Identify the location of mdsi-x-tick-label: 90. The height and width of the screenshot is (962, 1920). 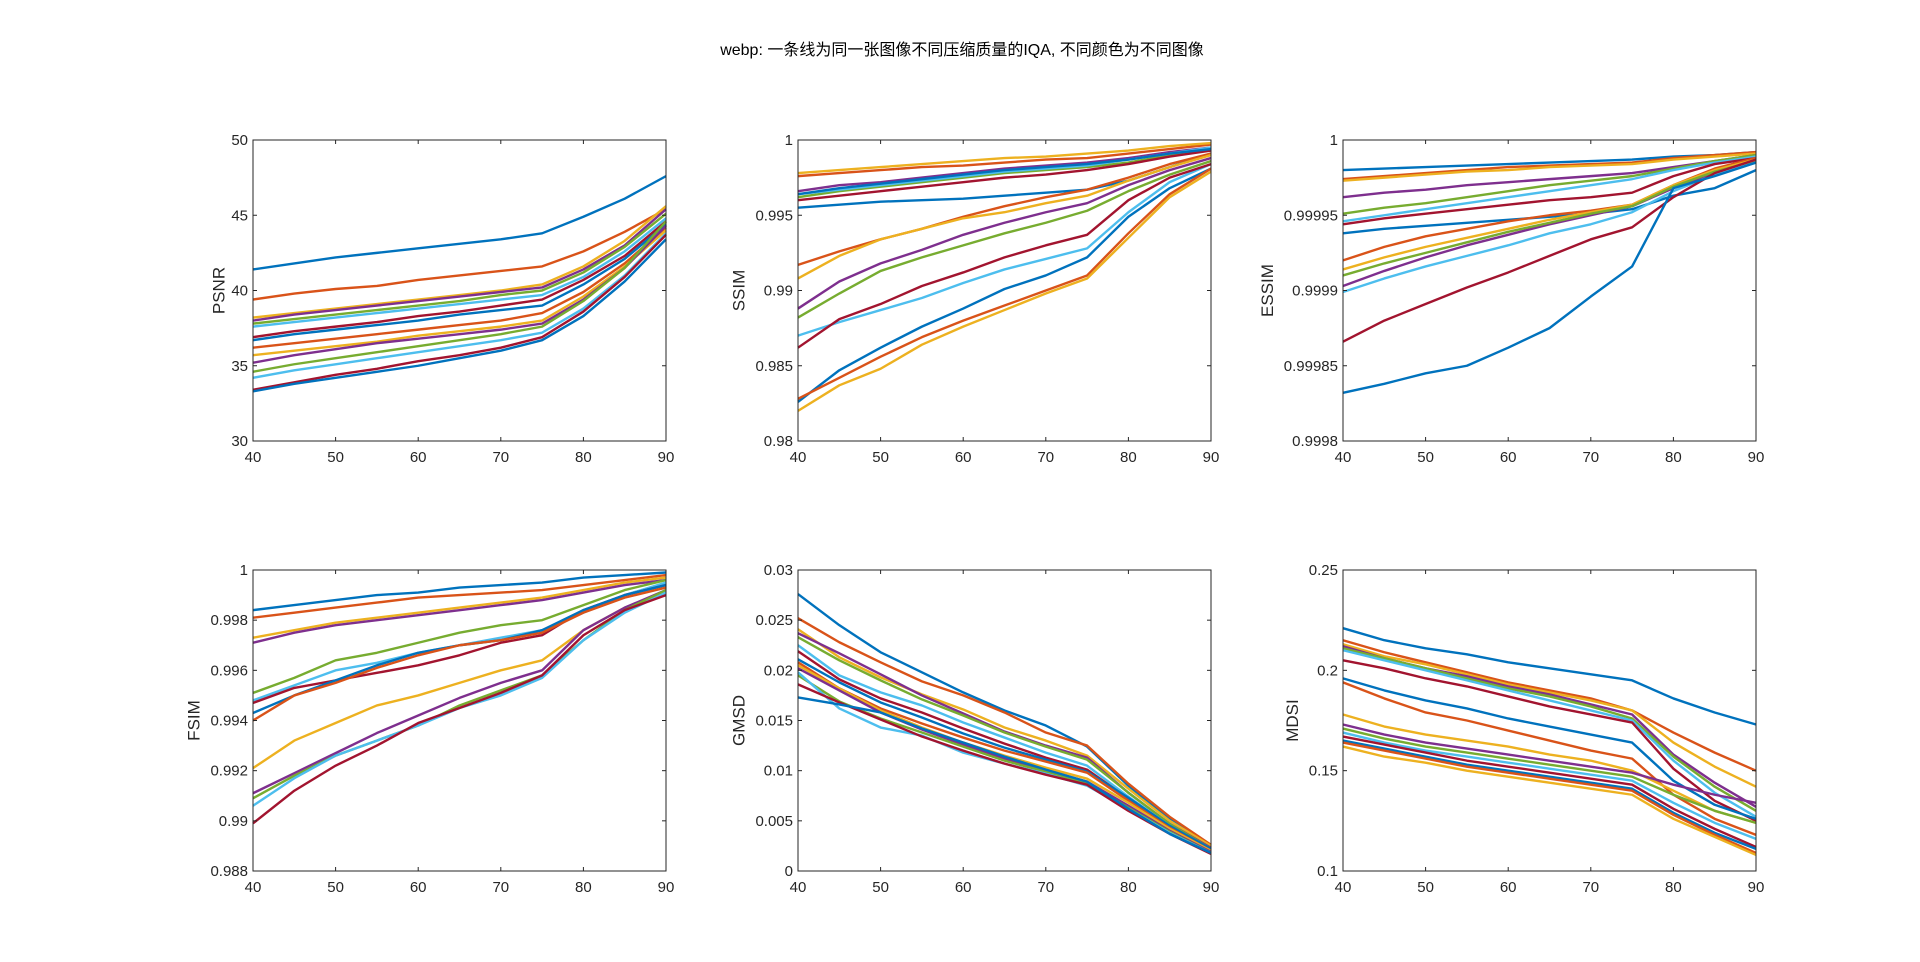
(1756, 887).